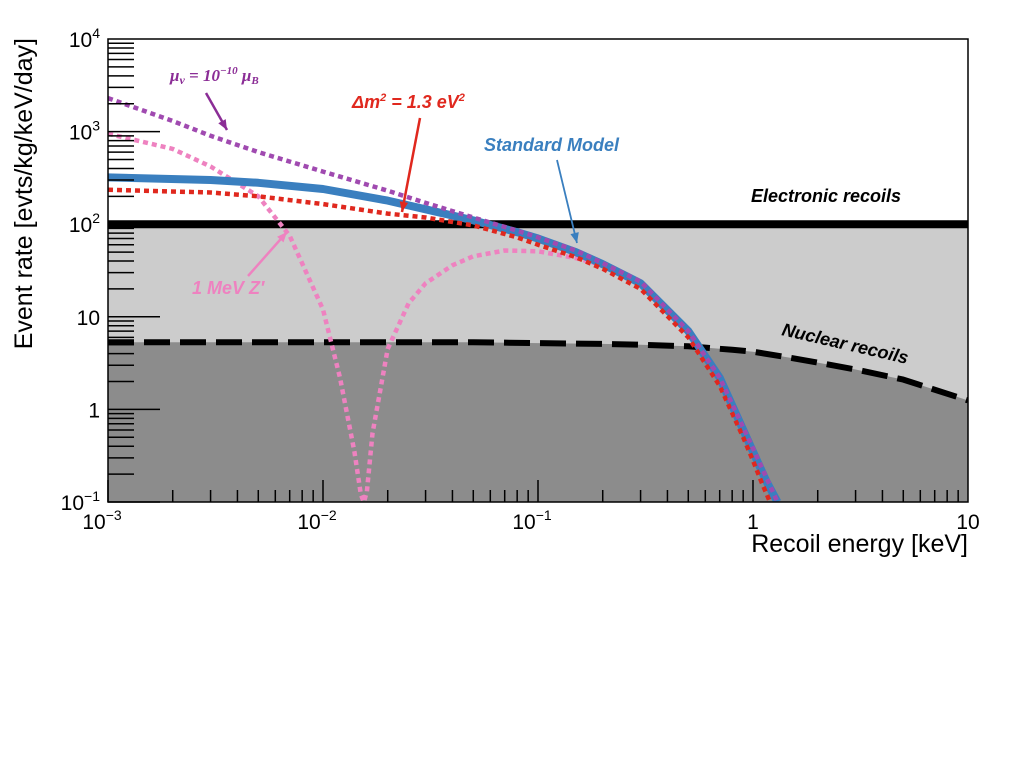  Describe the element at coordinates (228, 288) in the screenshot. I see `zprime-label: 1 MeV Z′` at that location.